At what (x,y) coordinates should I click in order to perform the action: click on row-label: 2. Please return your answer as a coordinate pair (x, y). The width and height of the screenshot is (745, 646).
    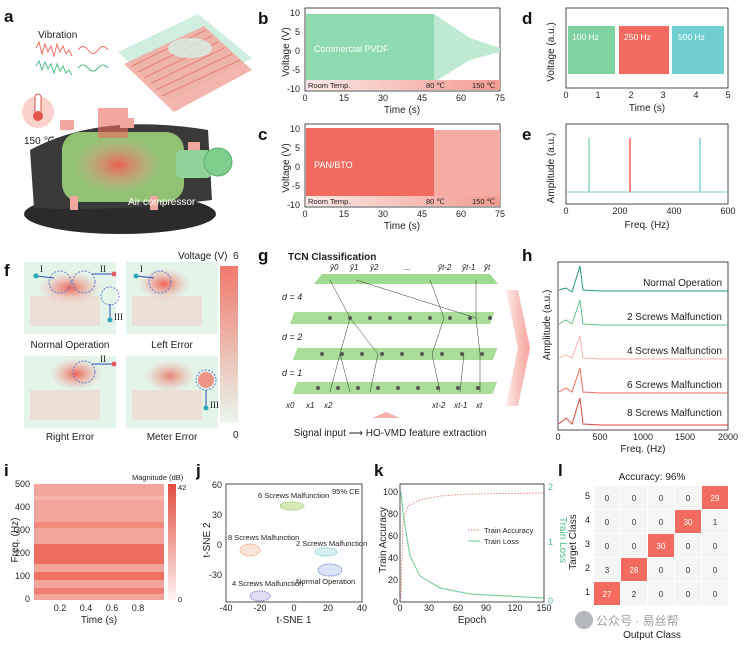
    Looking at the image, I should click on (587, 568).